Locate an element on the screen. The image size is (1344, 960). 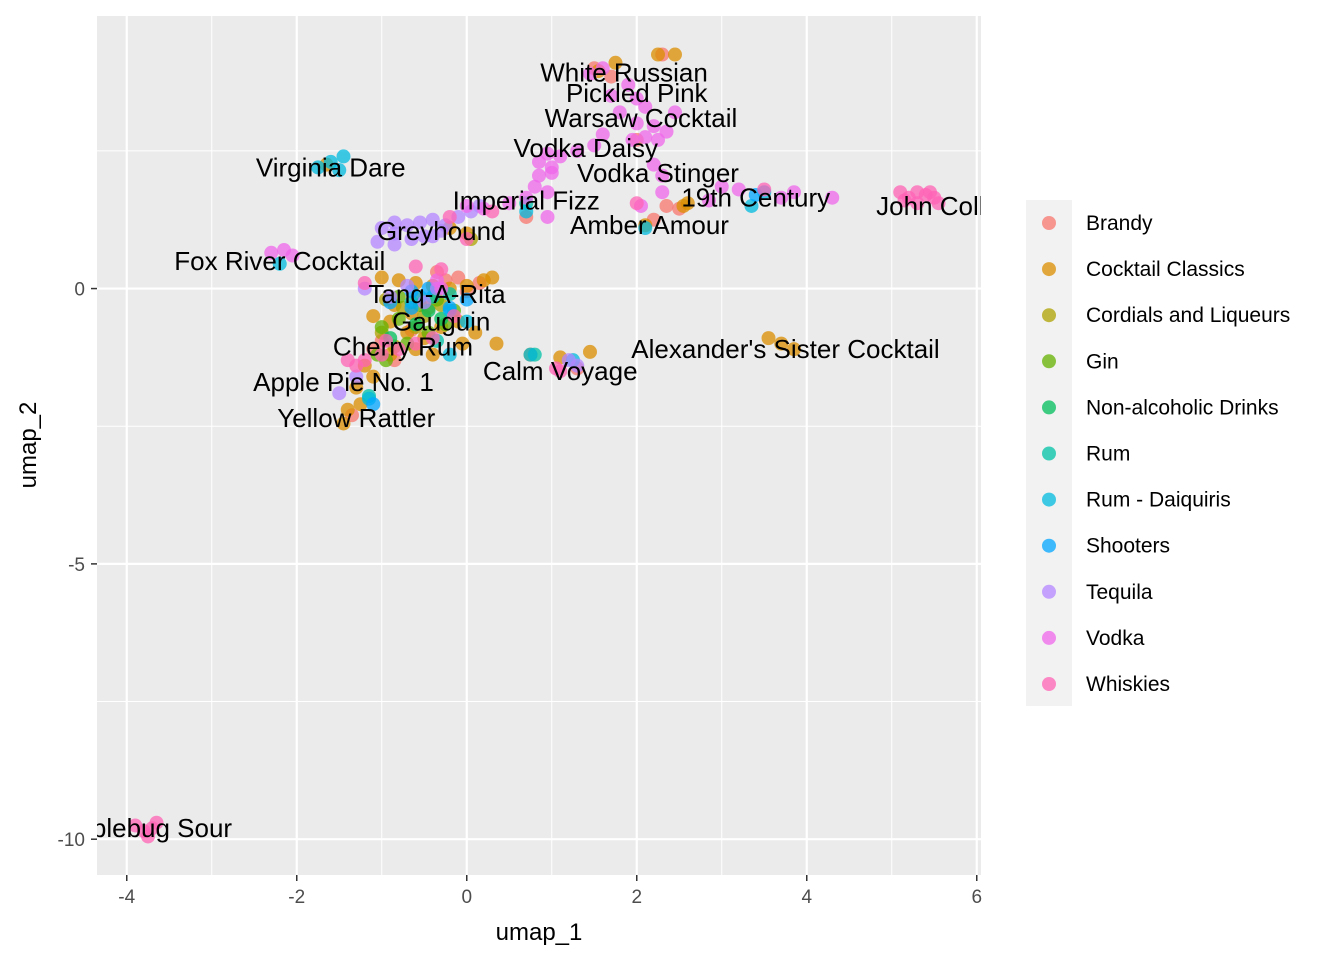
y-axis-ticks: -10 -5 0 is located at coordinates (77, 565).